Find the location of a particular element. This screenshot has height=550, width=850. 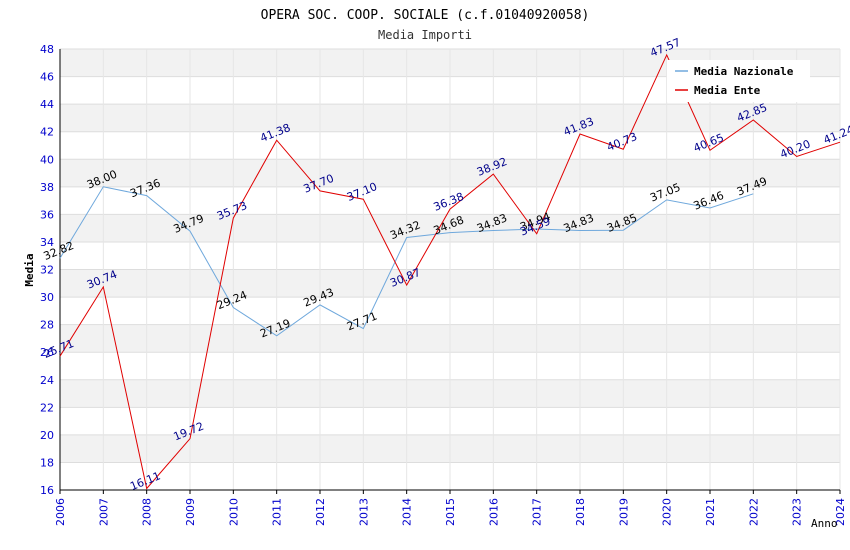

y-tick-label: 24 is located at coordinates (47, 380).